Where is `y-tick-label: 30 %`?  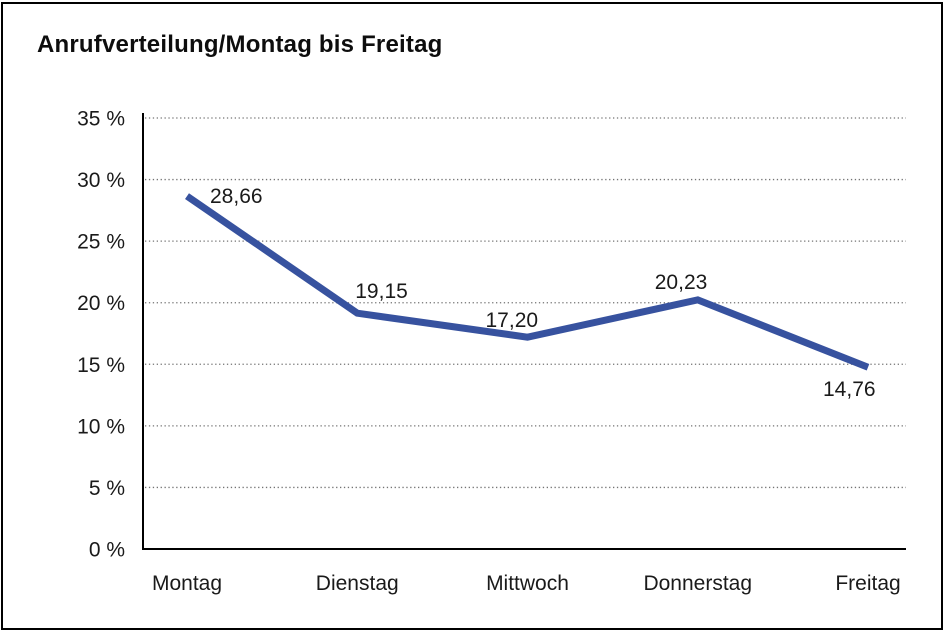 y-tick-label: 30 % is located at coordinates (101, 180).